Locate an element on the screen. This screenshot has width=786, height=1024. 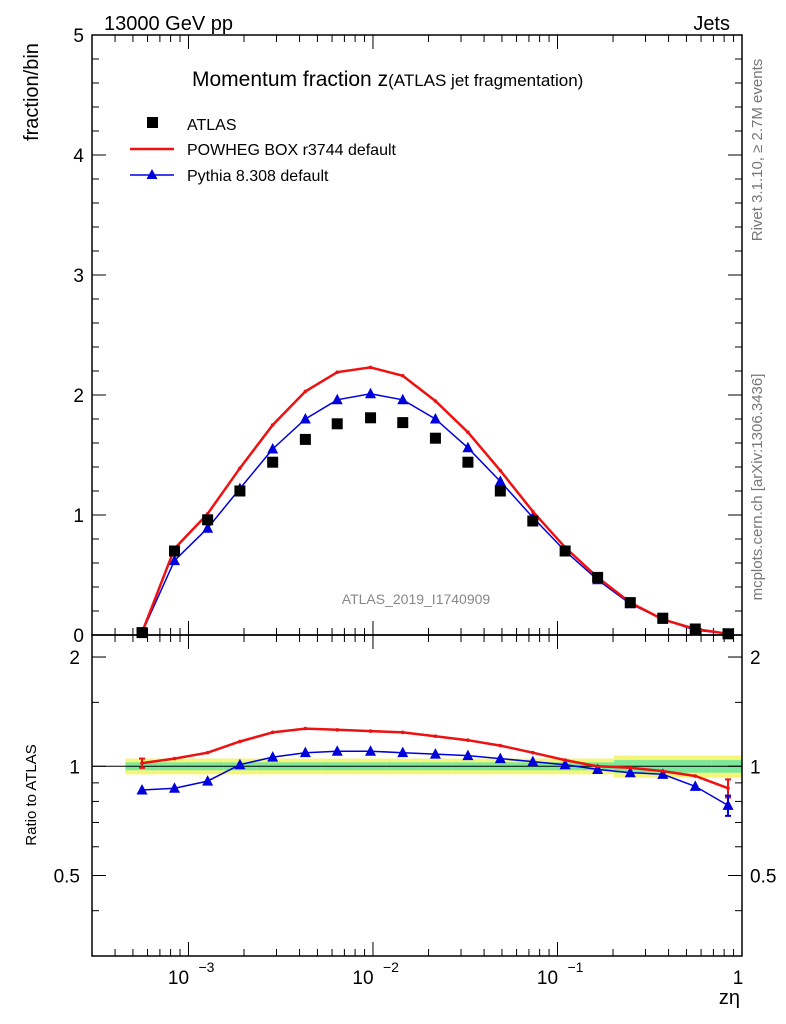
legend-label-pythia: Pythia 8.308 default is located at coordinates (258, 176).